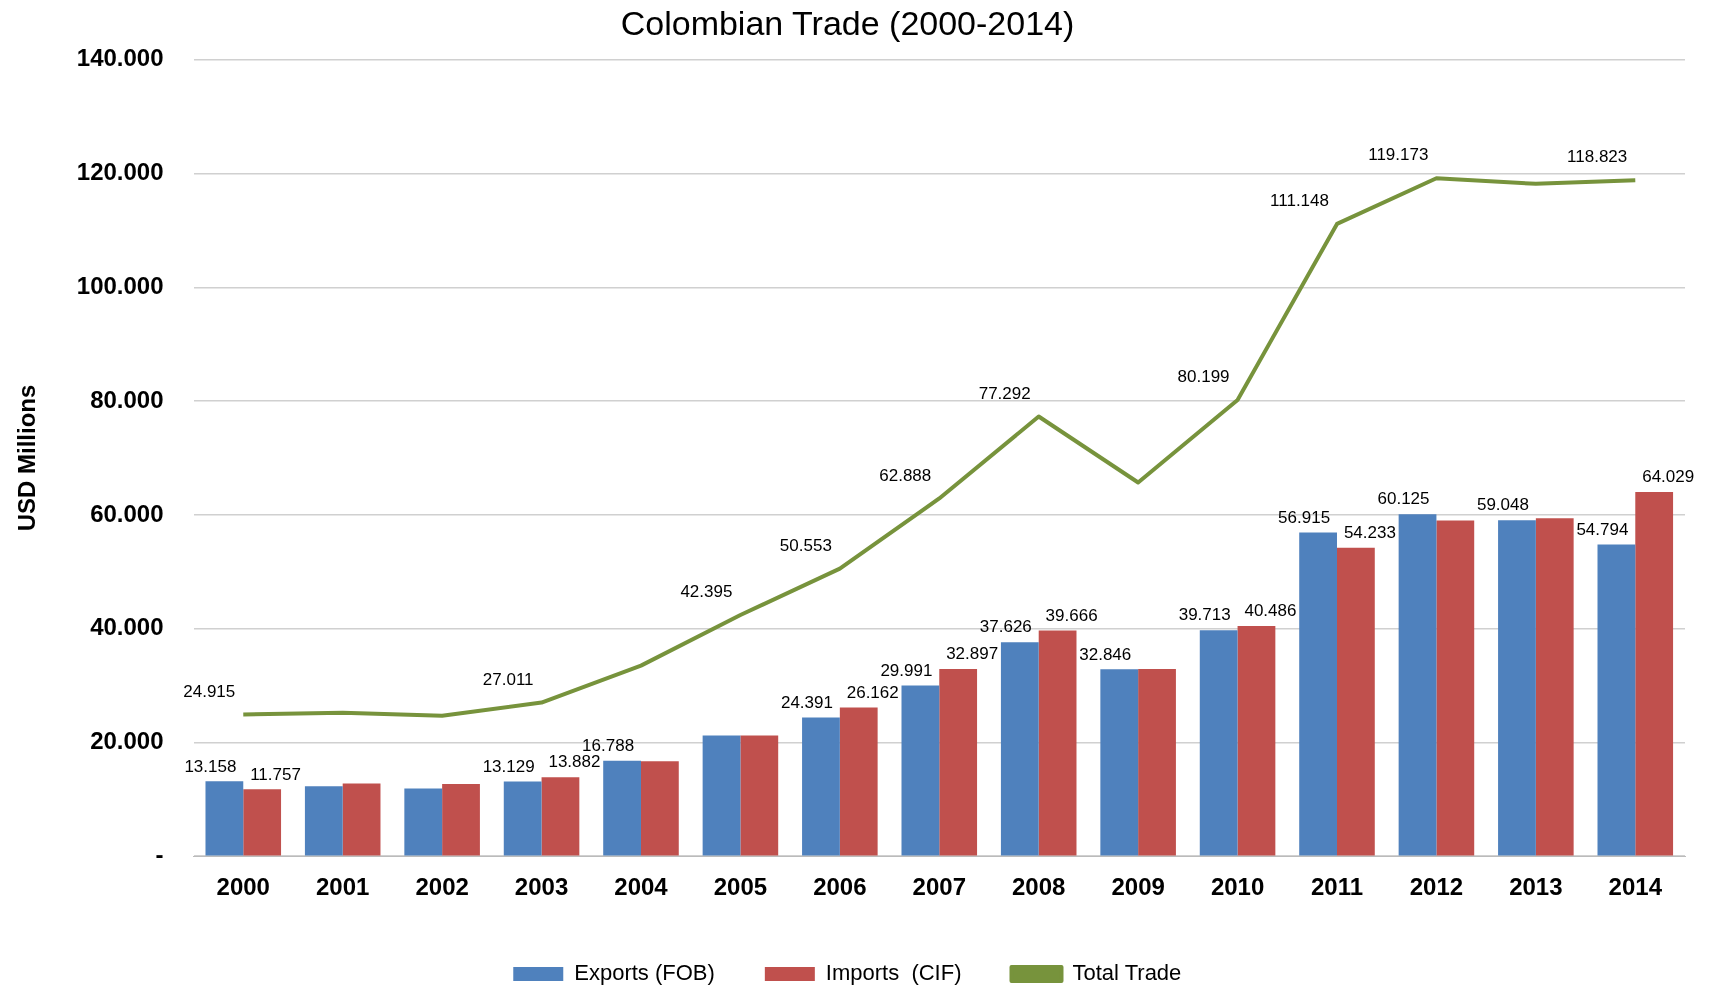  What do you see at coordinates (644, 973) in the screenshot?
I see `legend-label: Exports (FOB)` at bounding box center [644, 973].